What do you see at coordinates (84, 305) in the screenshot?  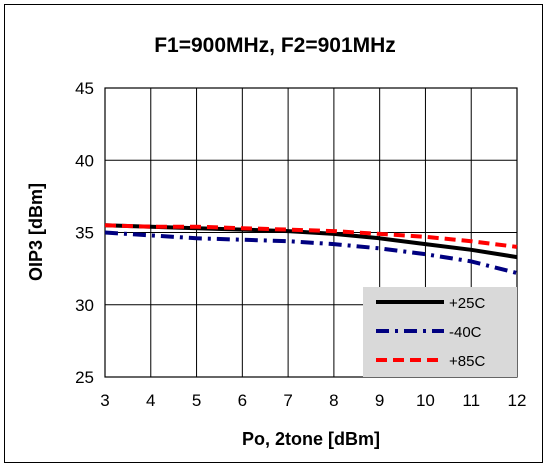 I see `y-tick-label: 30` at bounding box center [84, 305].